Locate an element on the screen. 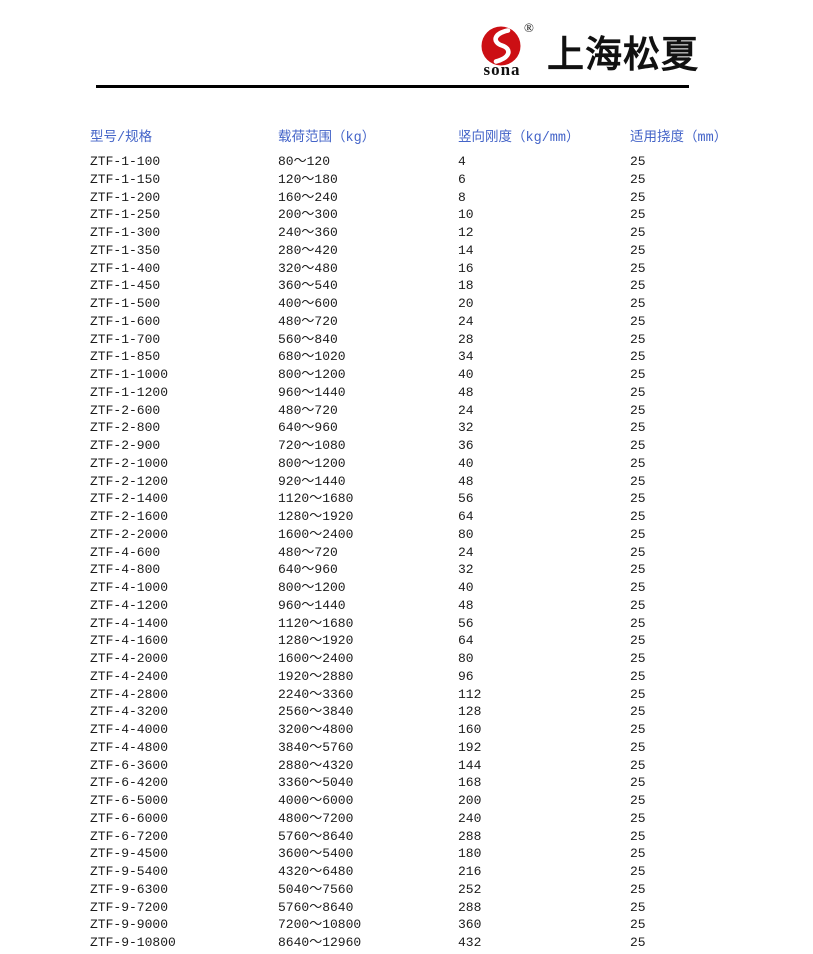  cell-load-range: 1120～1680 is located at coordinates (316, 623).